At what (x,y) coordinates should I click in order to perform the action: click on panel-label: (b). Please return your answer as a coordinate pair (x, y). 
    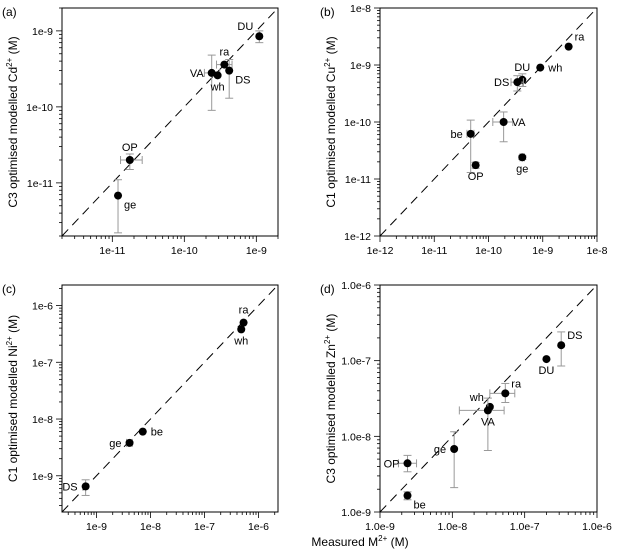
    Looking at the image, I should click on (327, 12).